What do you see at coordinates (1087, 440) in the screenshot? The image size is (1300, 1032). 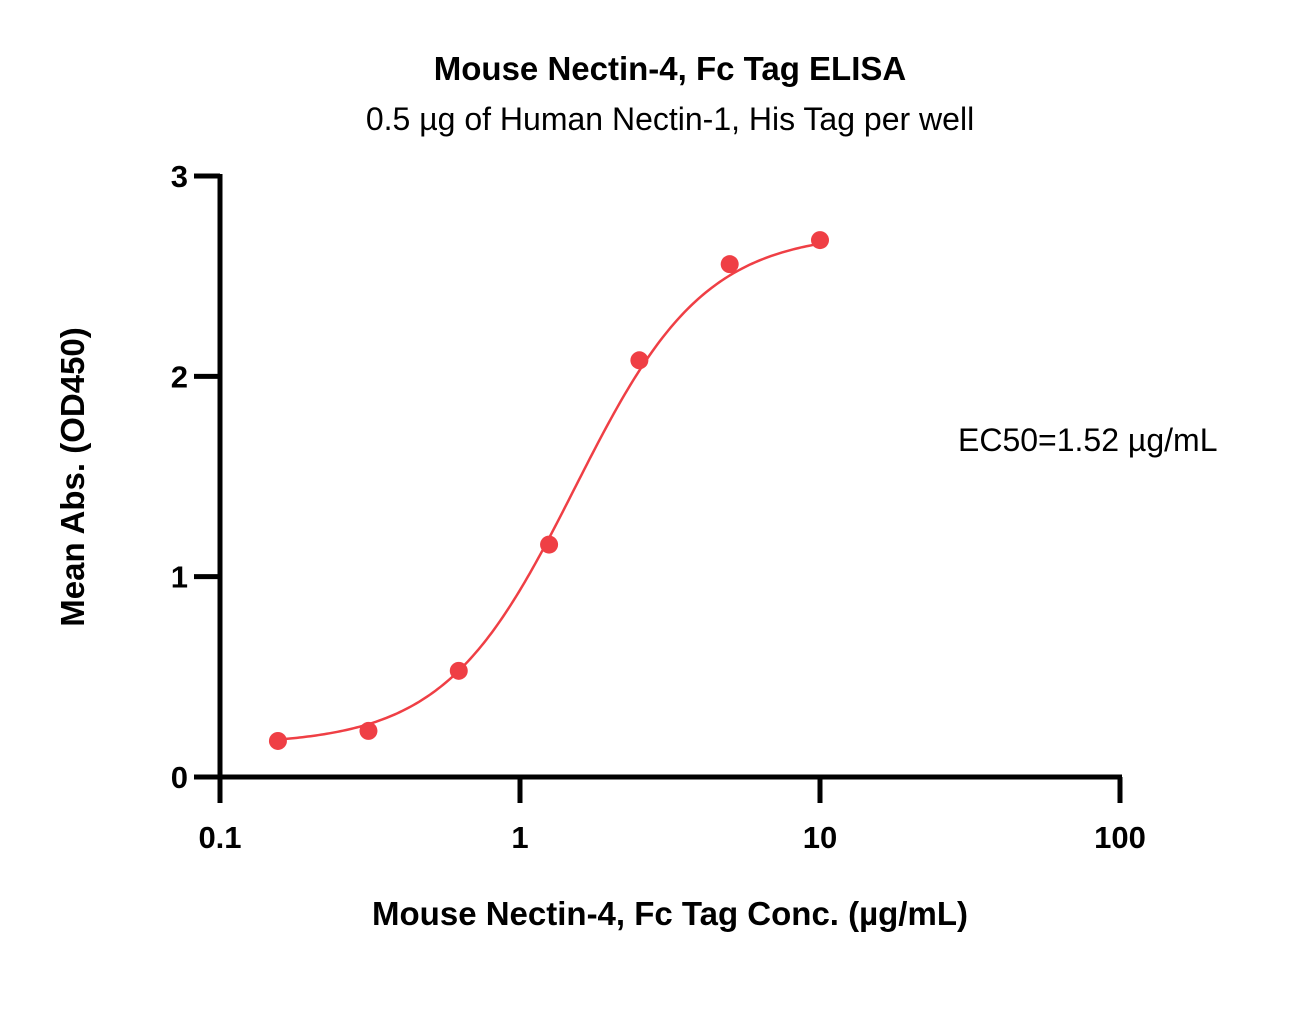 I see `ec50-annotation: EC50=1.52 µg/mL` at bounding box center [1087, 440].